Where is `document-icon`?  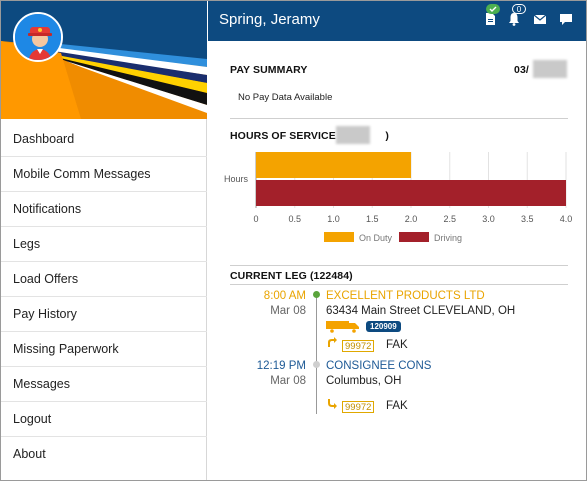
document-icon is located at coordinates (490, 19).